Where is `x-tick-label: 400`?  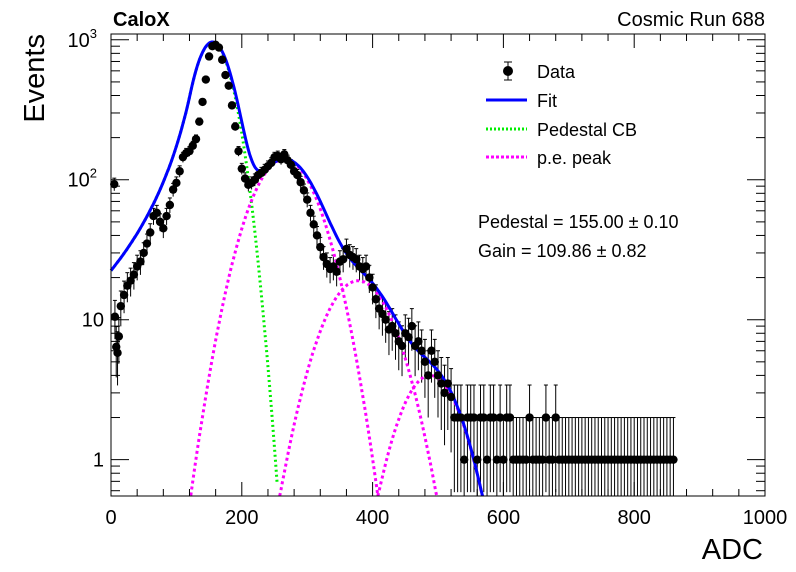 x-tick-label: 400 is located at coordinates (372, 518).